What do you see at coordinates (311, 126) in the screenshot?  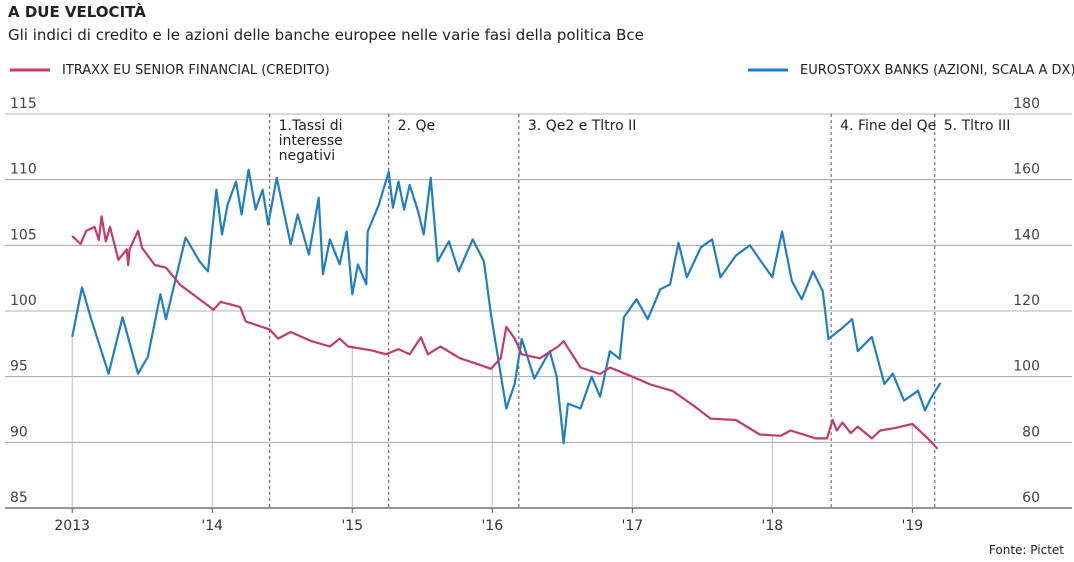 I see `event-label: 1.Tassi di` at bounding box center [311, 126].